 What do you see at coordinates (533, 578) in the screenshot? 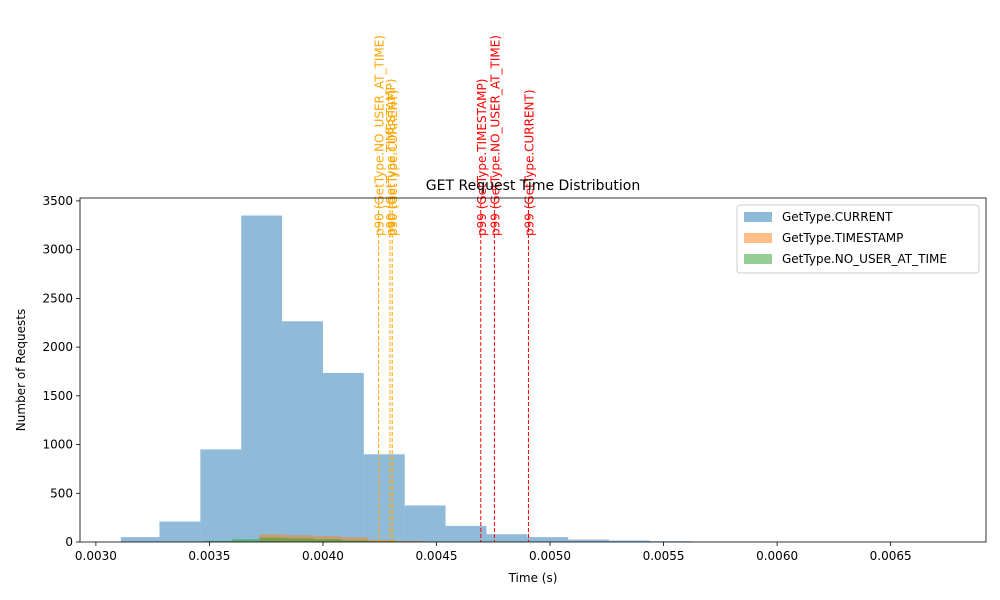
I see `x-axis-title: Time (s)` at bounding box center [533, 578].